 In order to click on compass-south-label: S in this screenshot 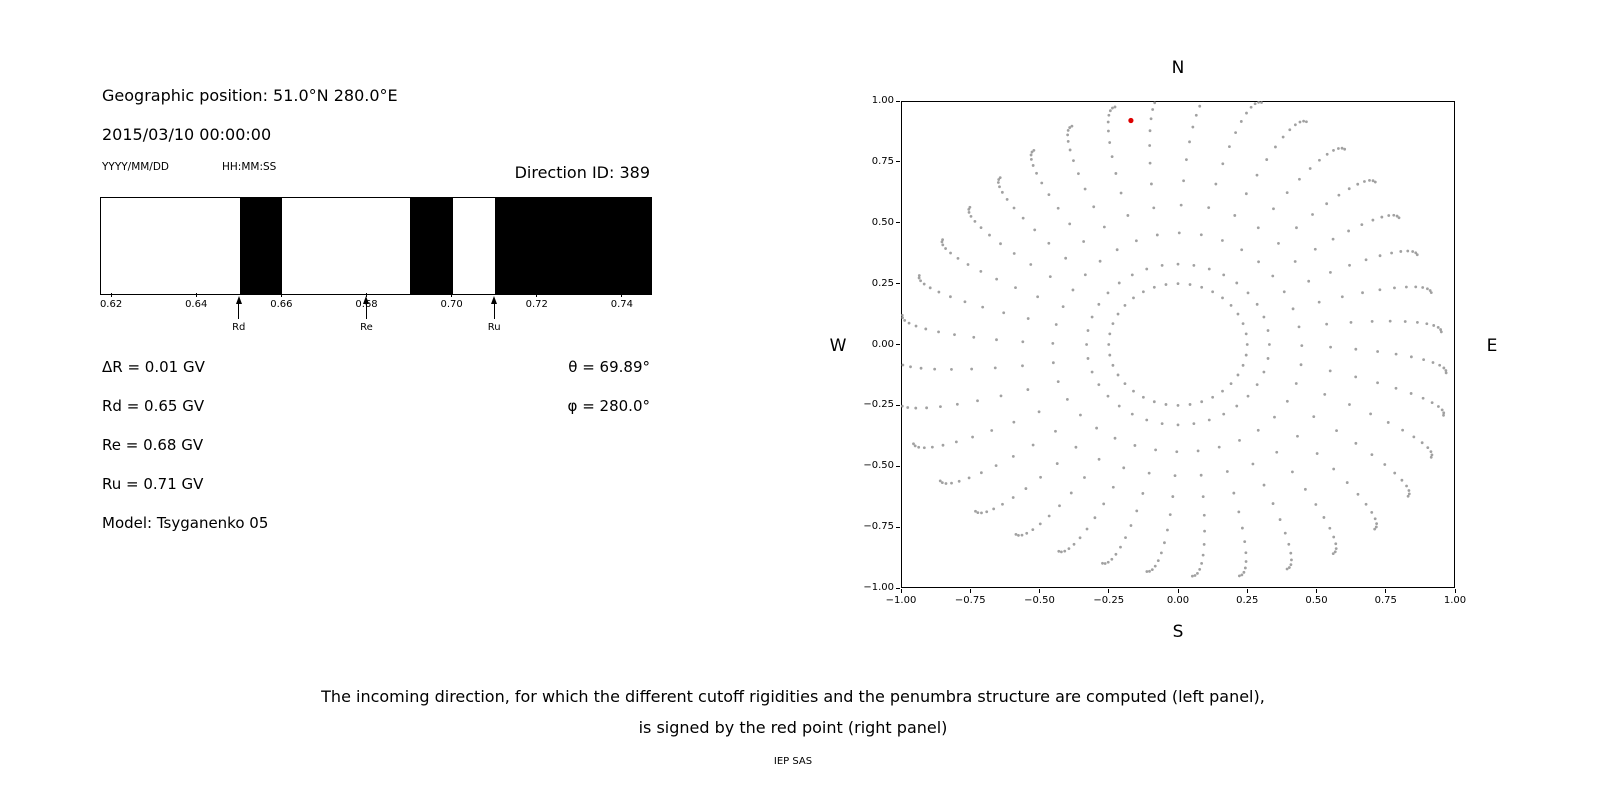, I will do `click(1178, 632)`.